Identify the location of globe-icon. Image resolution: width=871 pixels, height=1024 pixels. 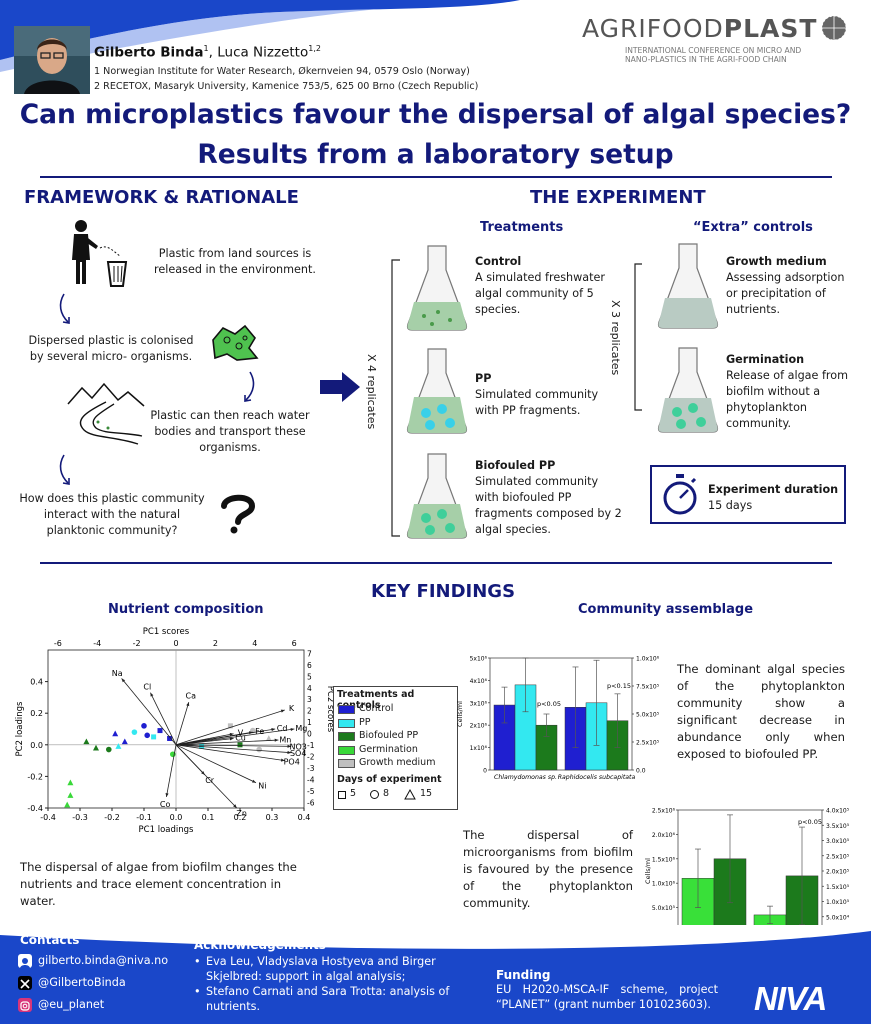
(834, 28).